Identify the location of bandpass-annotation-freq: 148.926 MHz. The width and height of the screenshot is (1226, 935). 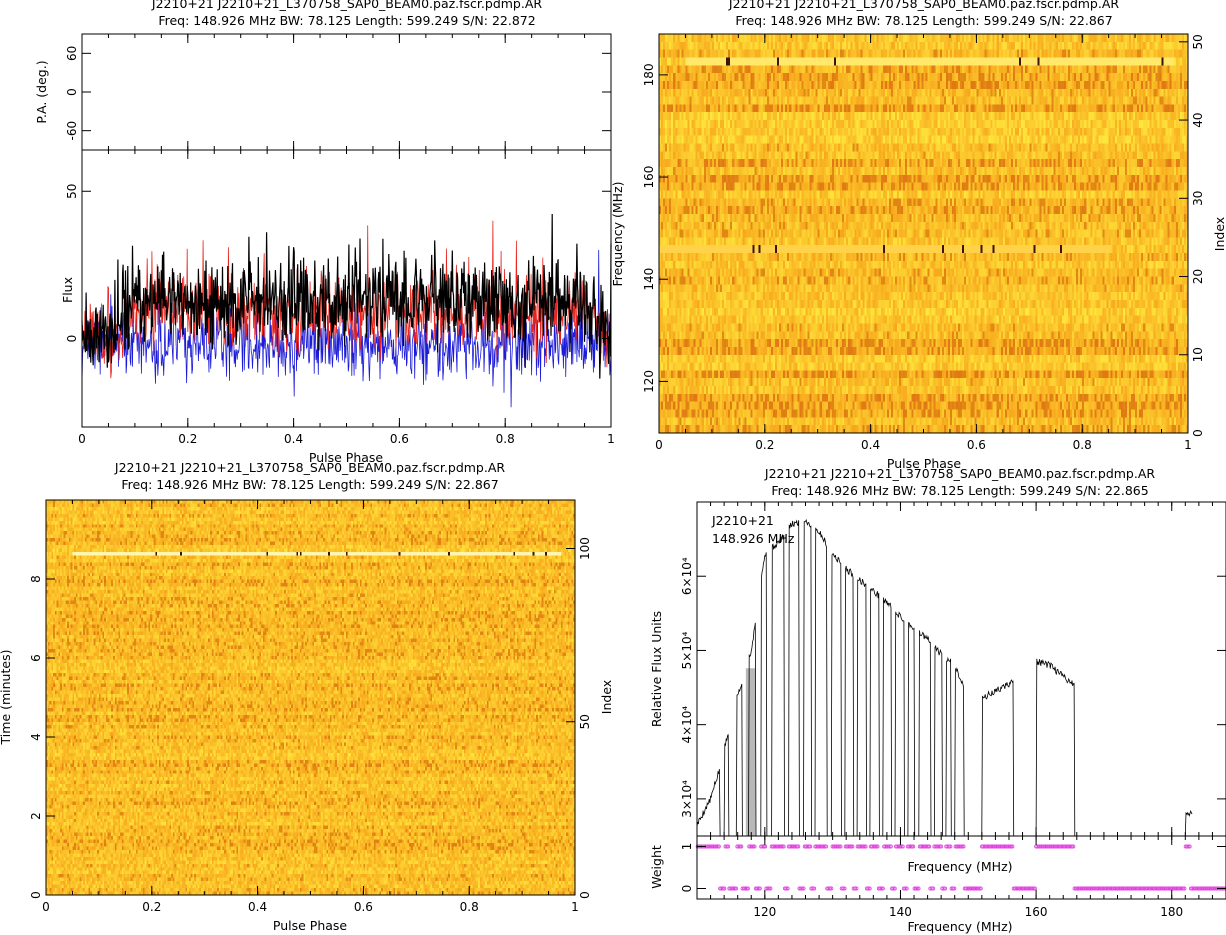
(753, 538).